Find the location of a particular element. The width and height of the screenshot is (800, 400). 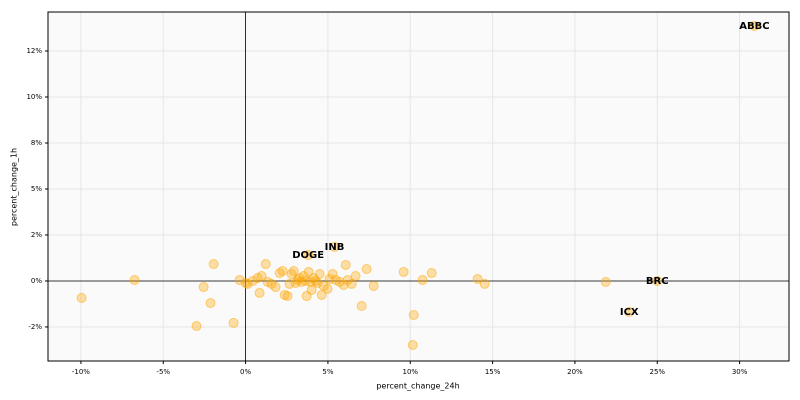

x-tick-label: 0% is located at coordinates (245, 372).